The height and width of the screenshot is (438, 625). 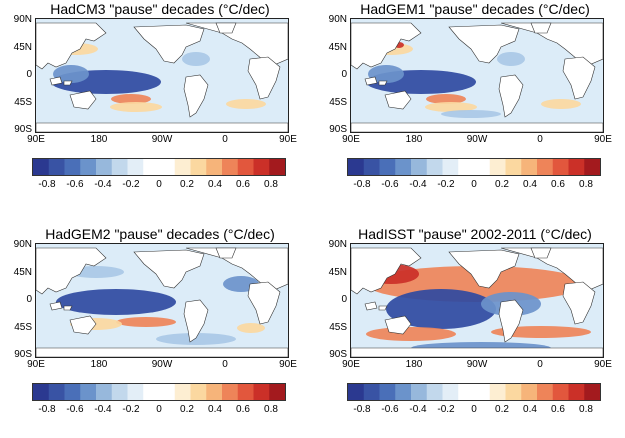 What do you see at coordinates (160, 234) in the screenshot?
I see `panel-title: HadGEM2 "pause" decades (°C/dec)` at bounding box center [160, 234].